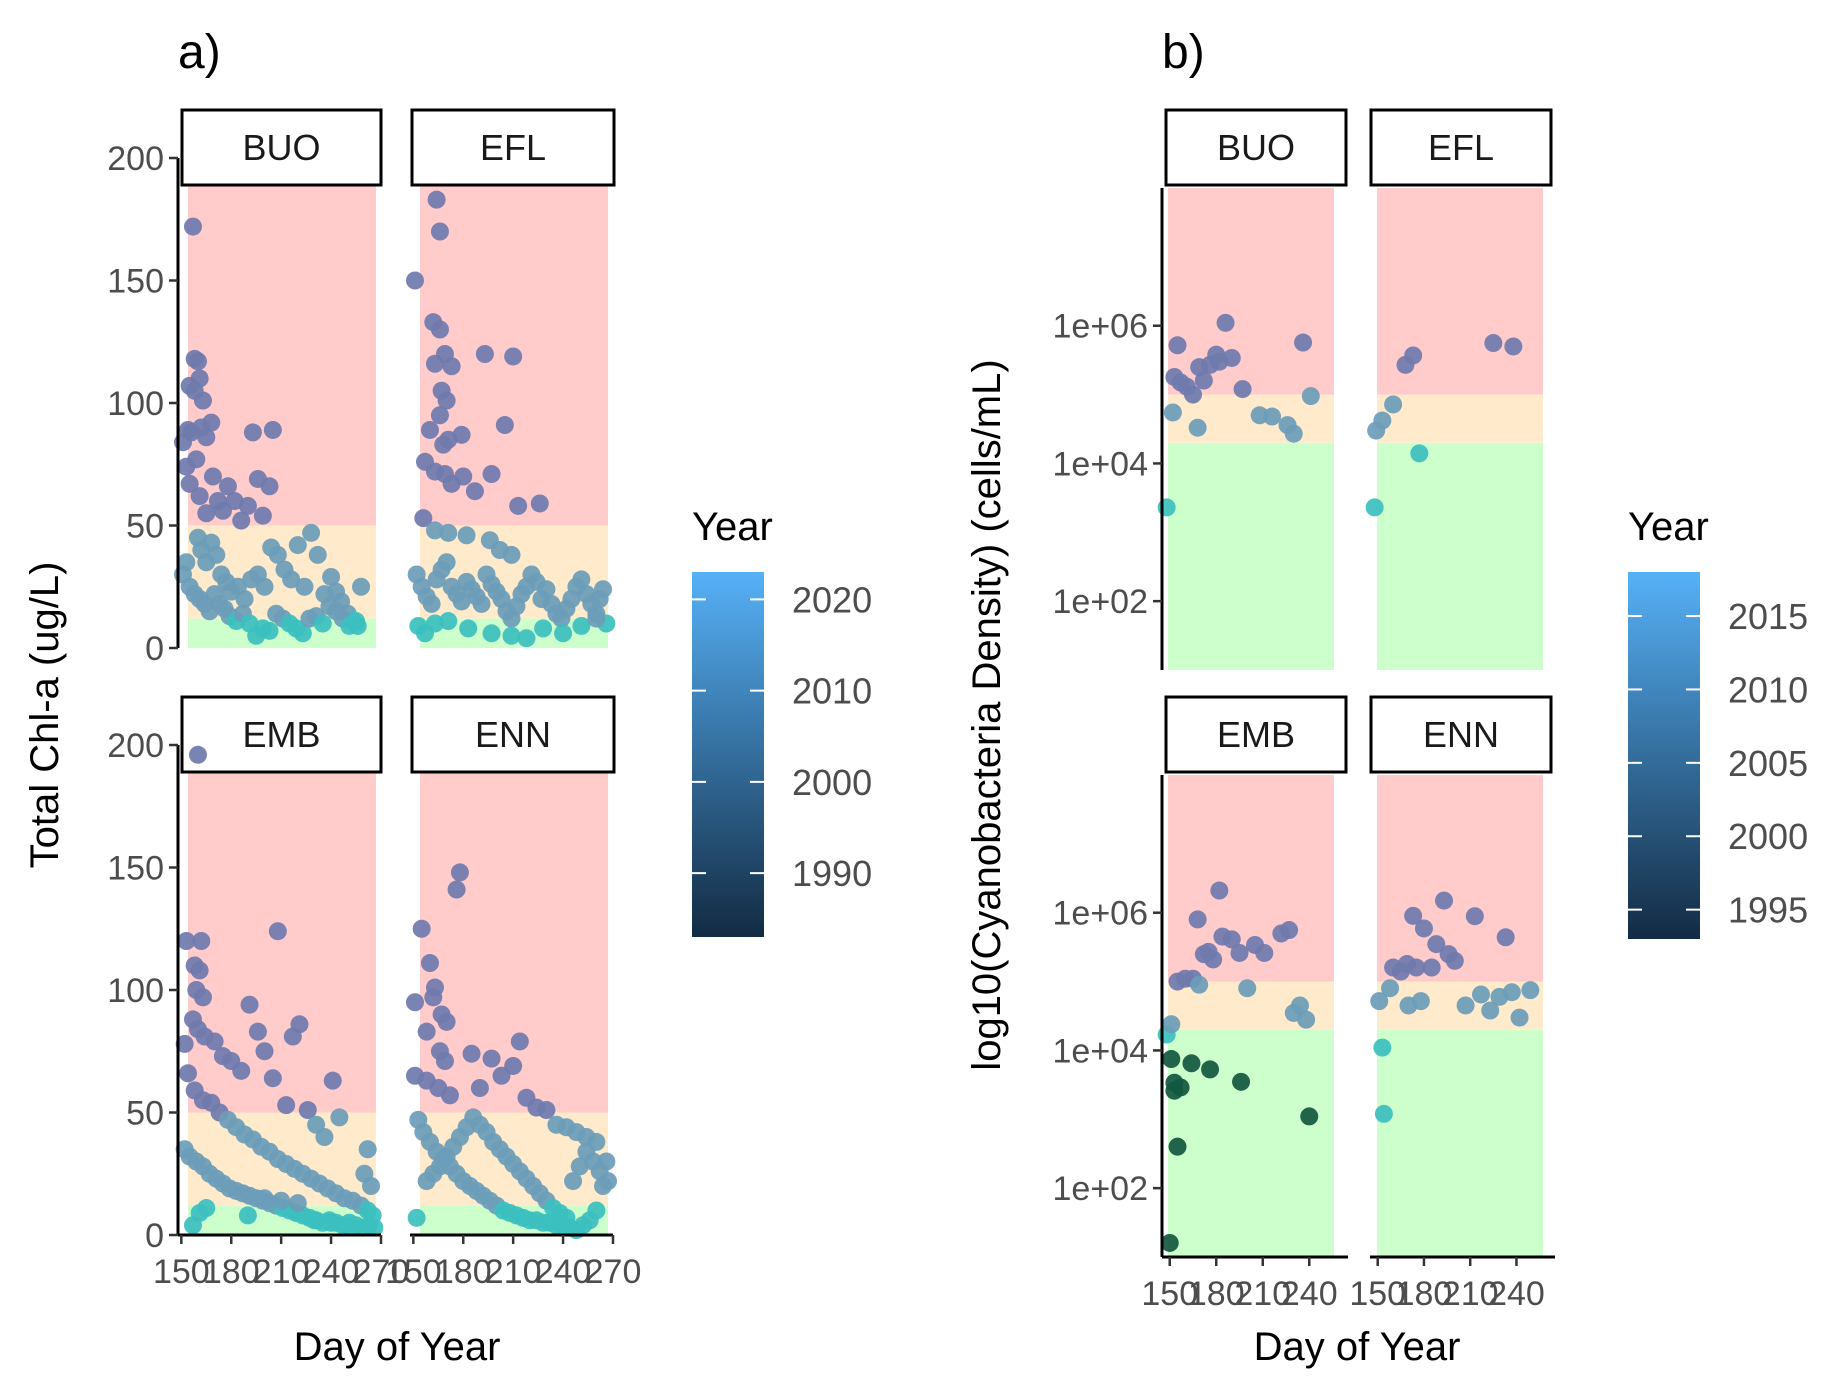  Describe the element at coordinates (154, 649) in the screenshot. I see `y-tick-label: 0` at that location.